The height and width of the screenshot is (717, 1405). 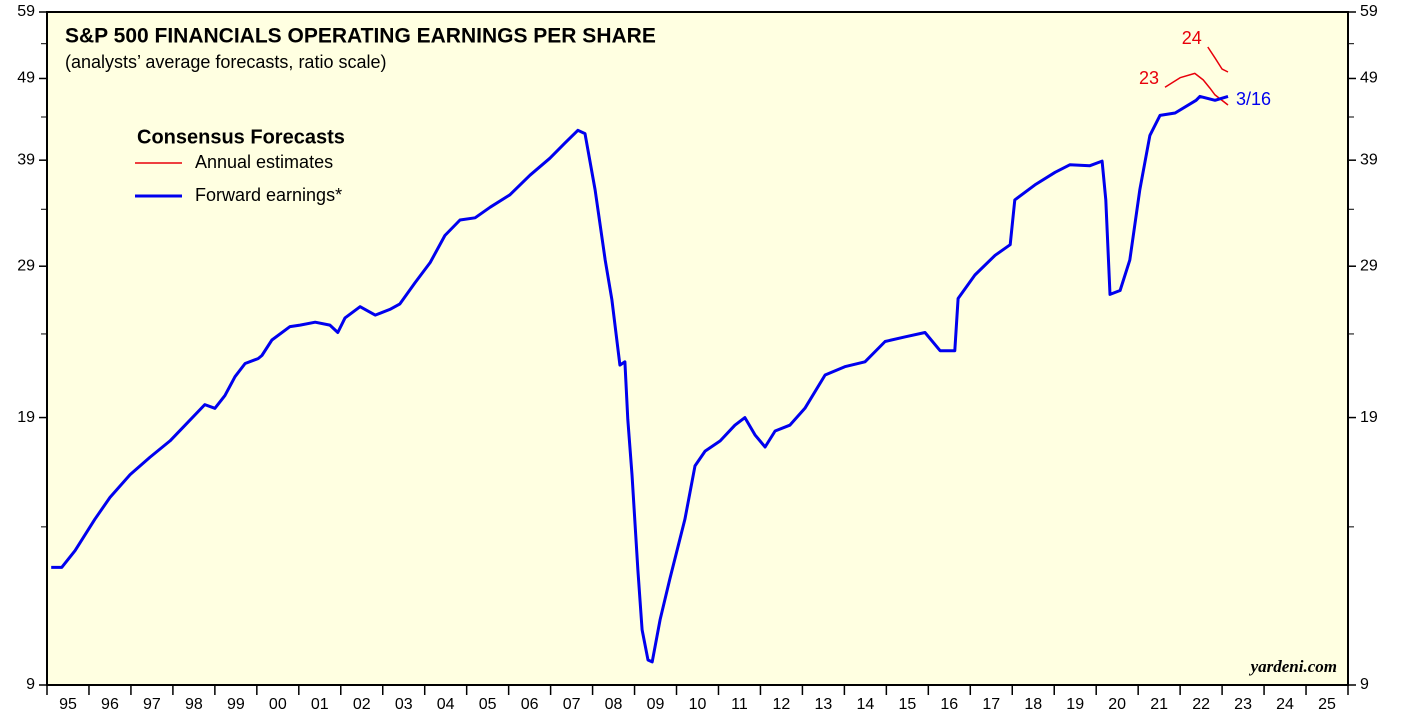 What do you see at coordinates (949, 704) in the screenshot?
I see `x-tick-label: 16` at bounding box center [949, 704].